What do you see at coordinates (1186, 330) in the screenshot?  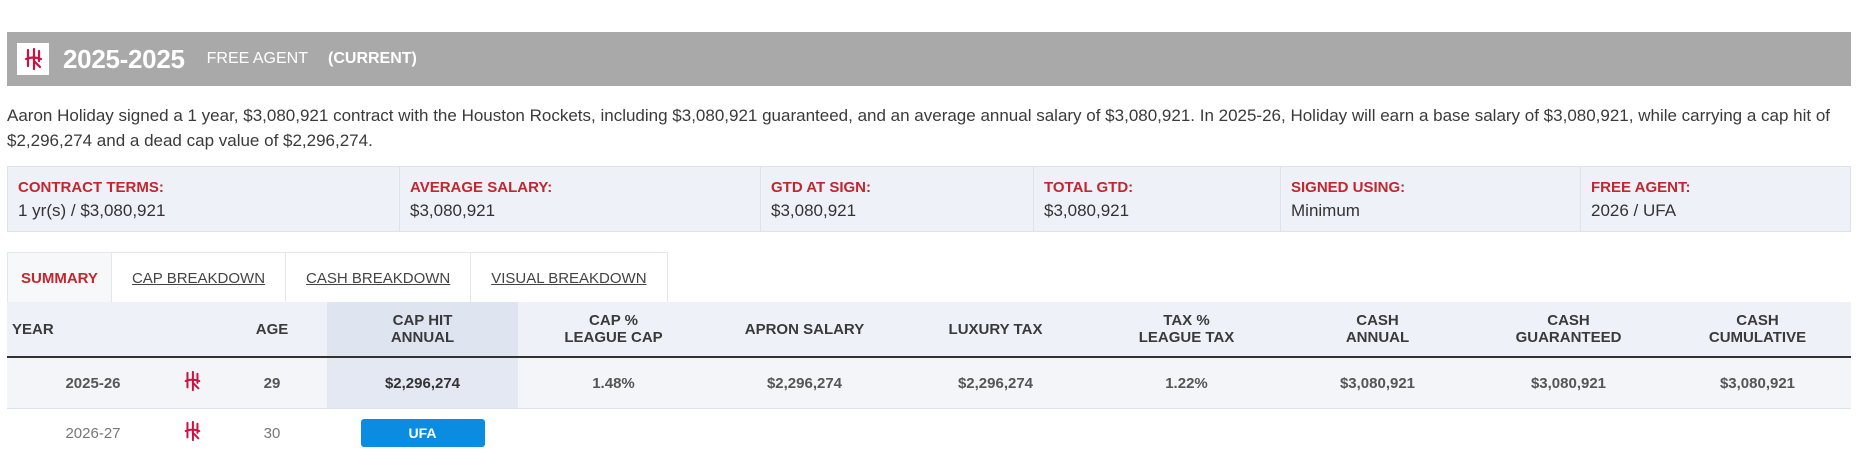 I see `col-tax-pct: TAX % LEAGUE TAX` at bounding box center [1186, 330].